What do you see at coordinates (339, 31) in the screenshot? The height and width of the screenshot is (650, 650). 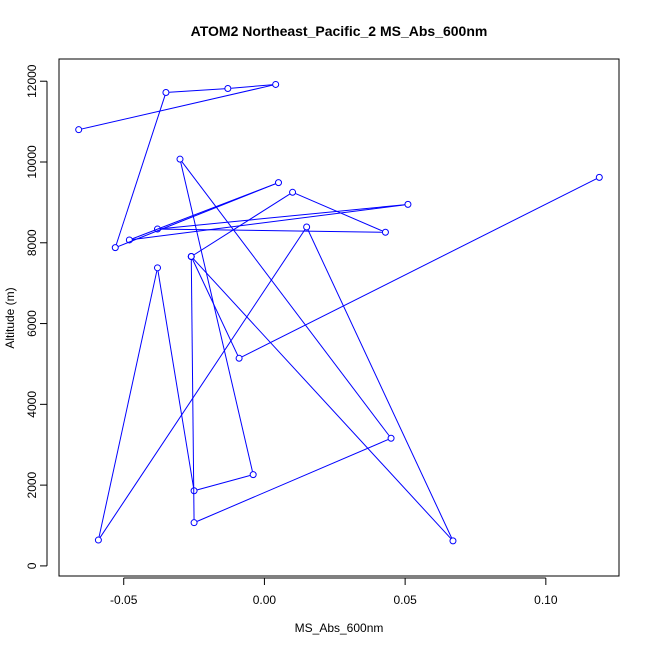 I see `chart-title: ATOM2 Northeast_Pacific_2 MS_Abs_600nm` at bounding box center [339, 31].